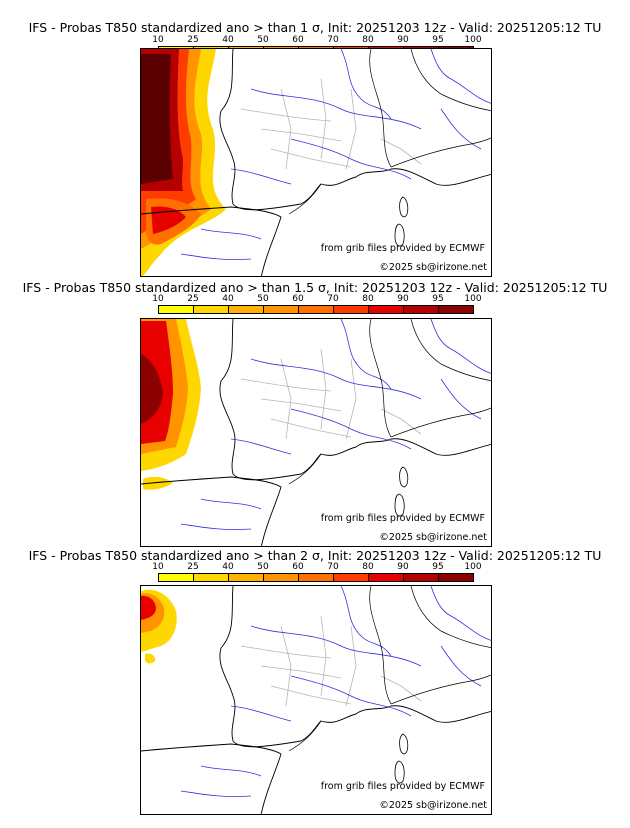 This screenshot has width=630, height=828. I want to click on credit-source: from grib files provided by ECMWF, so click(402, 248).